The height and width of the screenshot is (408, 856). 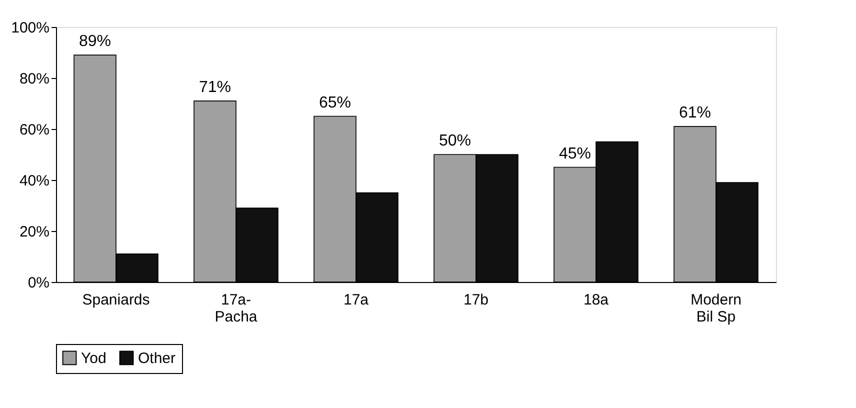 What do you see at coordinates (157, 358) in the screenshot?
I see `legend-label: Other` at bounding box center [157, 358].